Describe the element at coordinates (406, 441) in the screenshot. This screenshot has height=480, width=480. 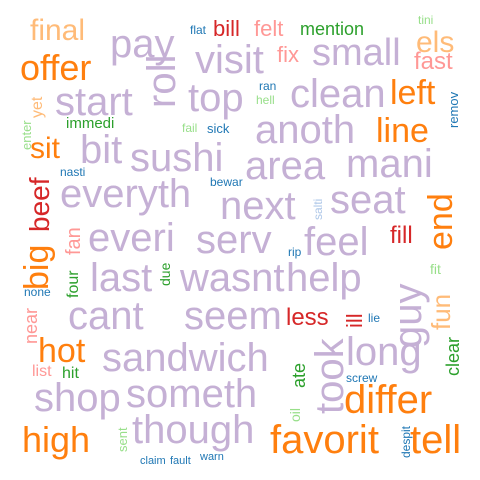
I see `word-despit: despit` at that location.